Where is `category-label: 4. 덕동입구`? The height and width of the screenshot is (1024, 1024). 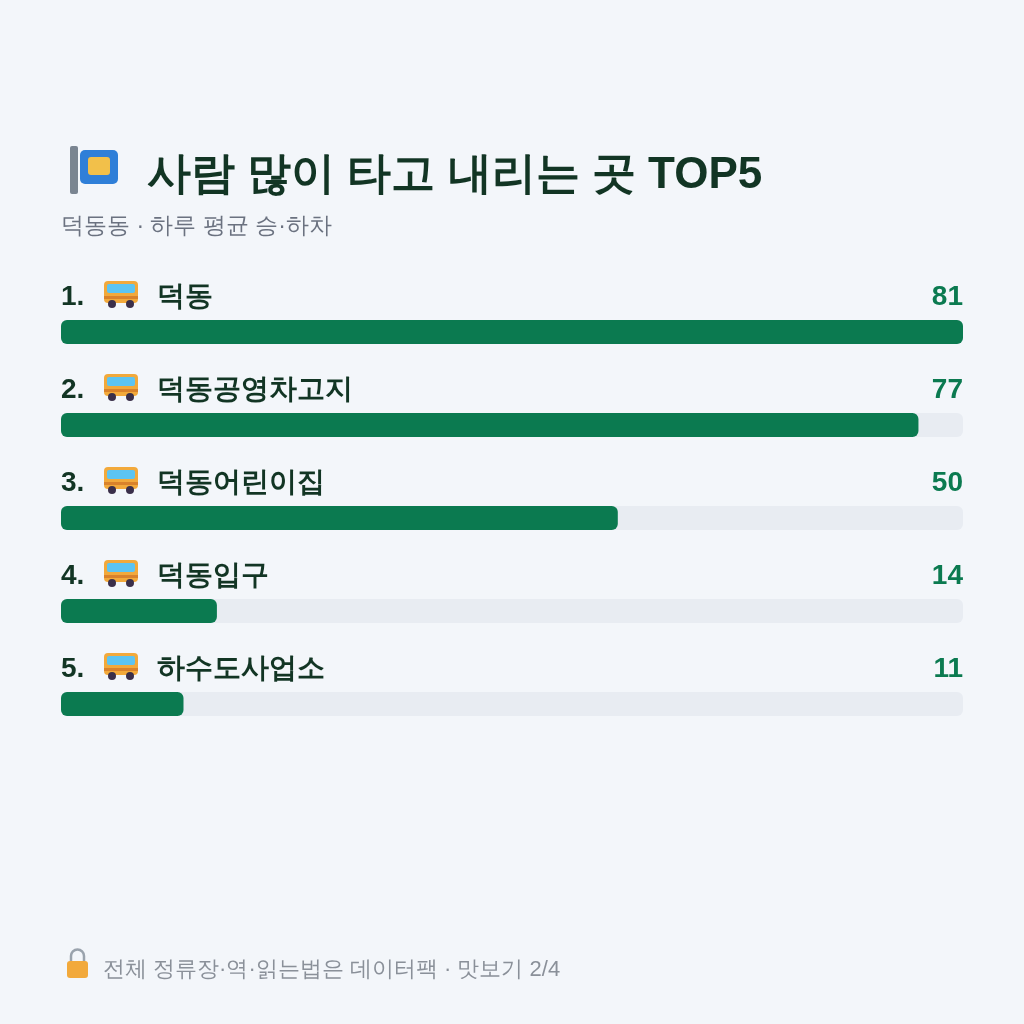 category-label: 4. 덕동입구 is located at coordinates (165, 574).